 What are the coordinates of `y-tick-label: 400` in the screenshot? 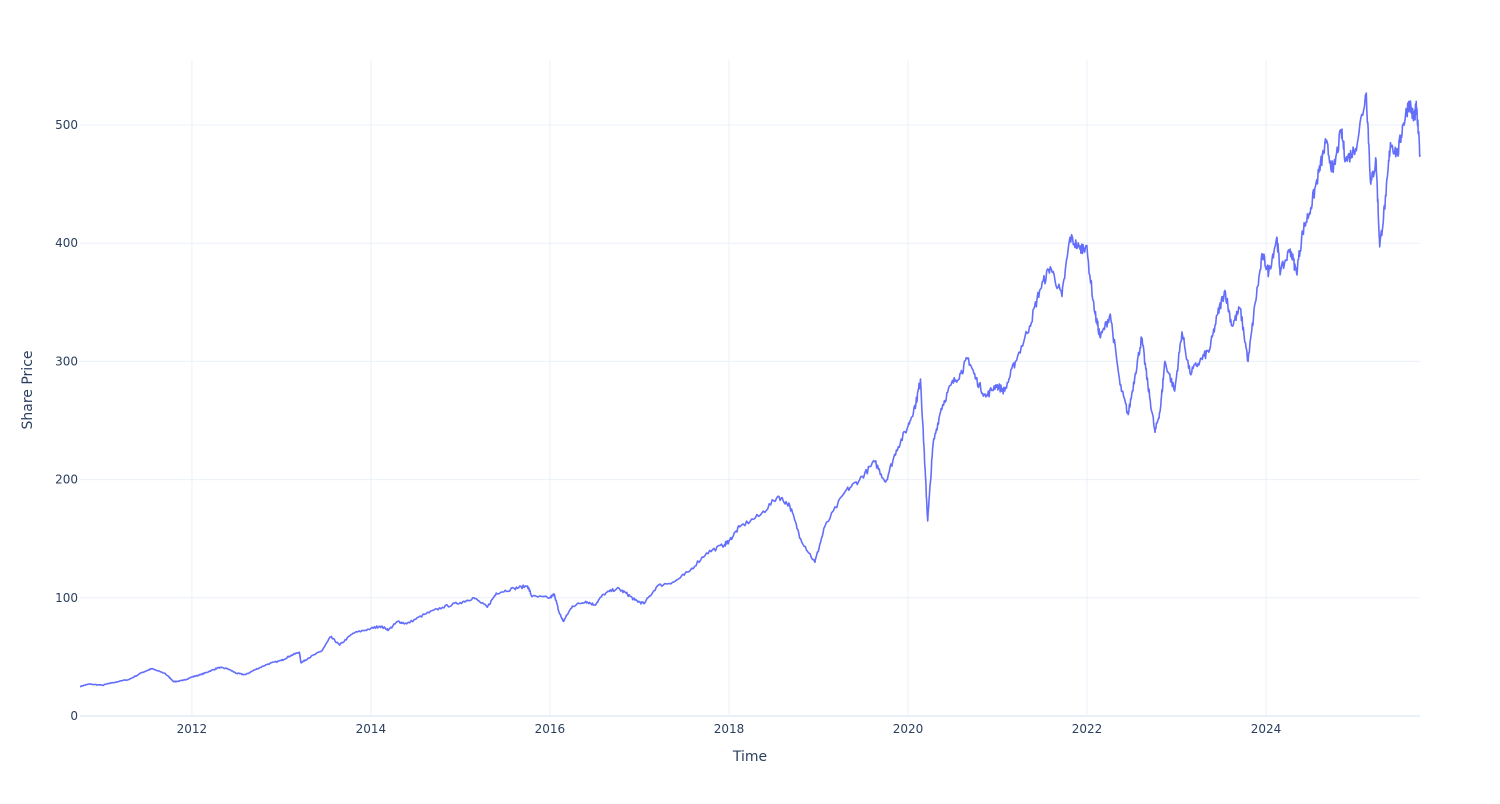 It's located at (66, 243).